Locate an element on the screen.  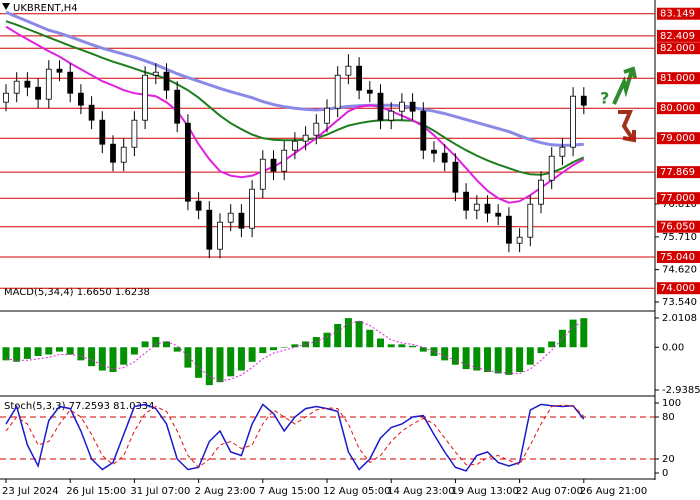
level-label: 77.869 is located at coordinates (677, 172).